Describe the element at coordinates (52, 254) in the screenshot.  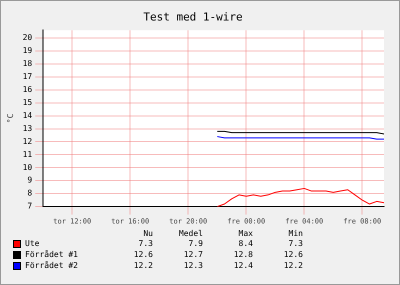
I see `legend-label: Förrådet #1` at that location.